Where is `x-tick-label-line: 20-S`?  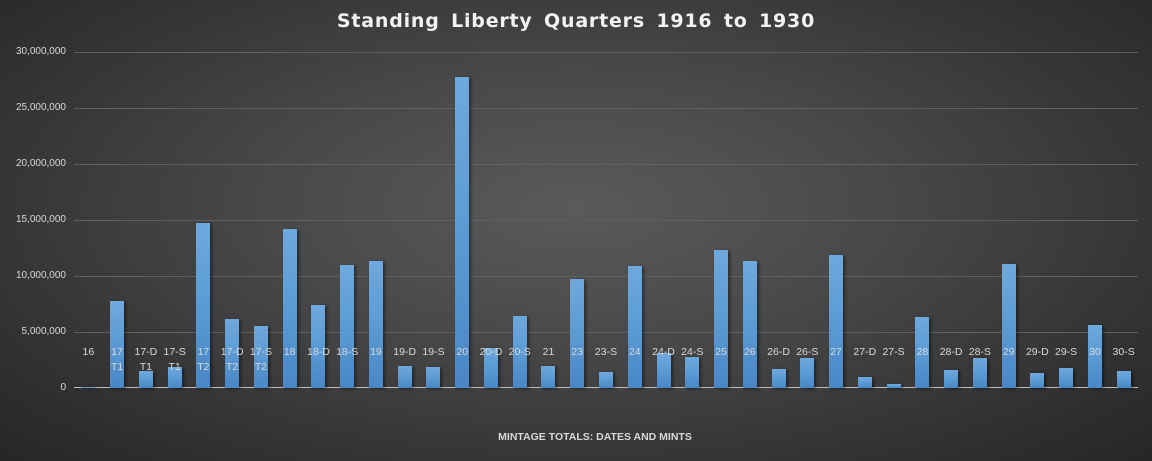 x-tick-label-line: 20-S is located at coordinates (519, 352).